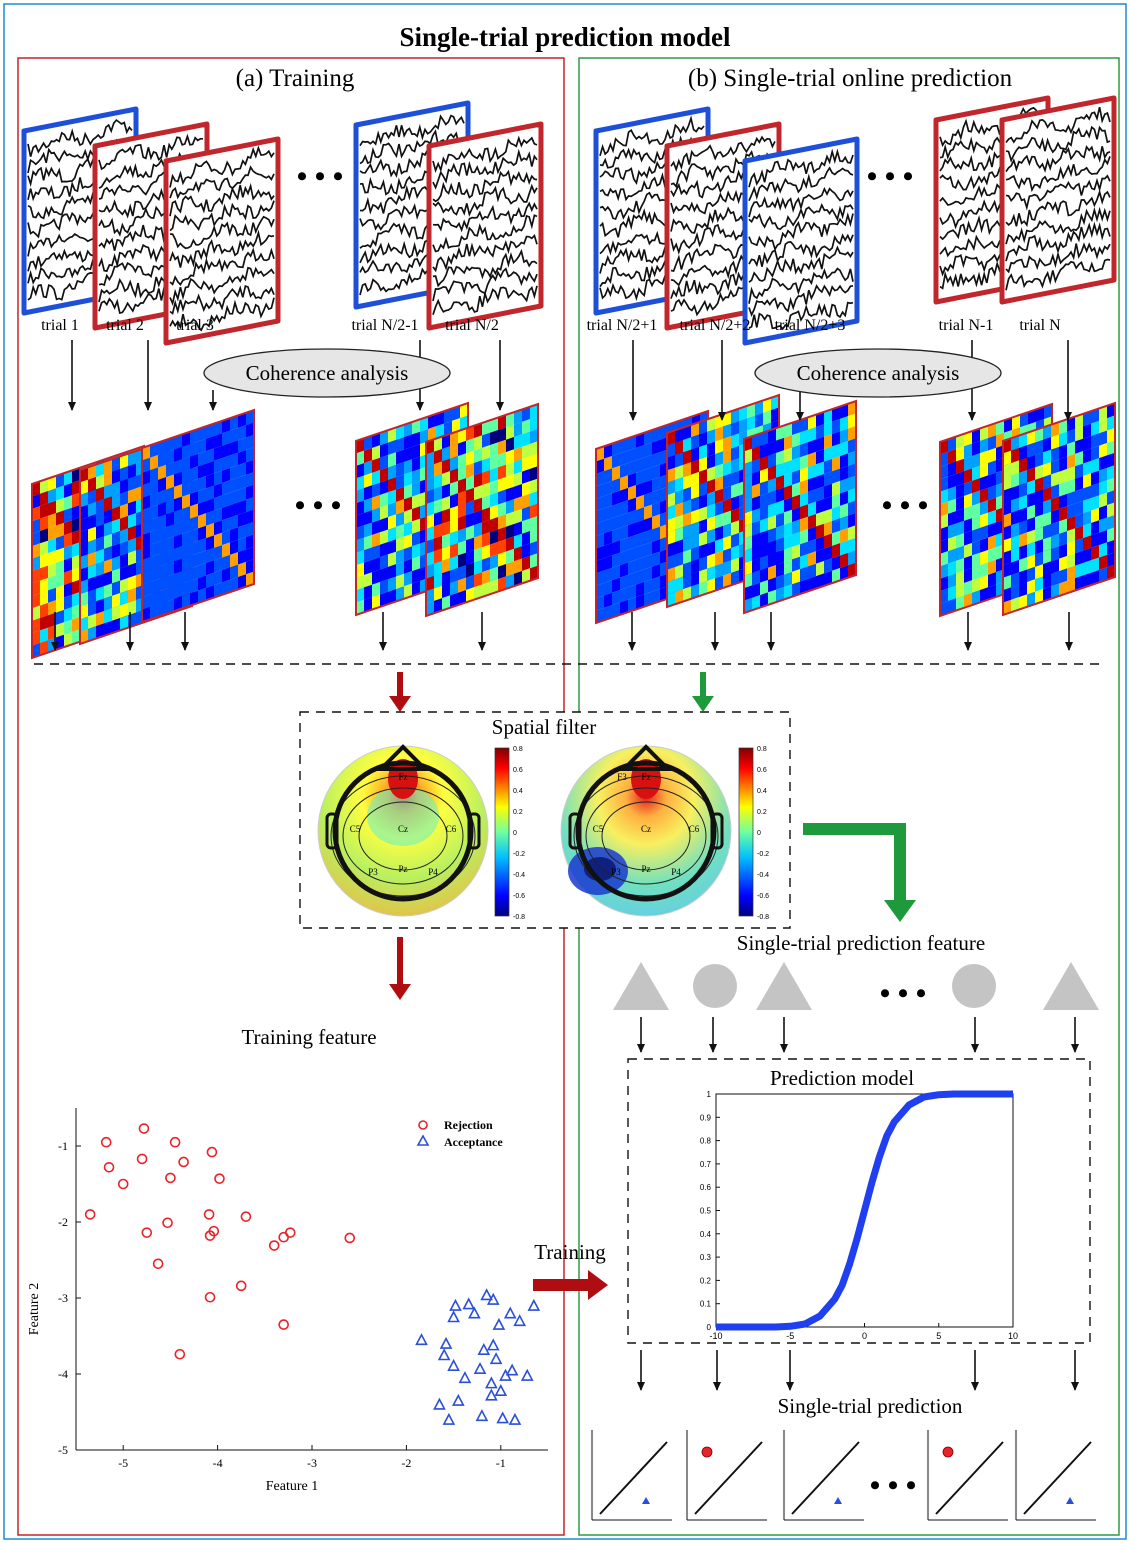  What do you see at coordinates (518, 791) in the screenshot?
I see `colorbar-tick: 0.4` at bounding box center [518, 791].